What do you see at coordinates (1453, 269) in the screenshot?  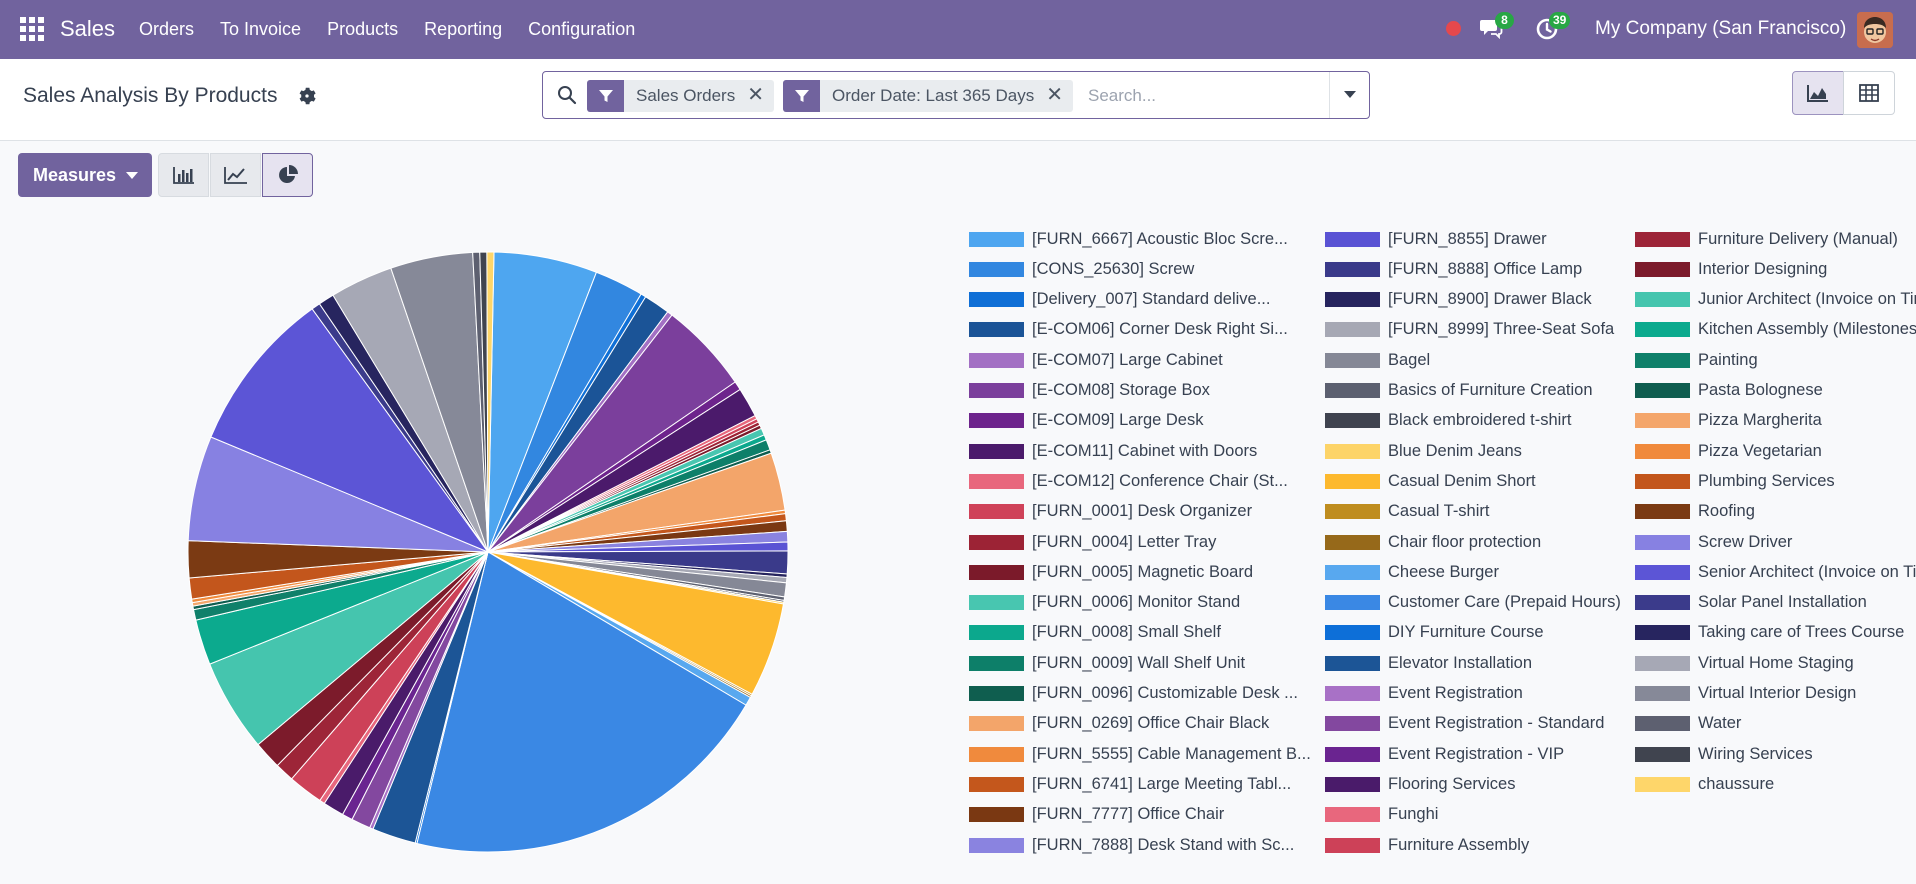 I see `legend-item: [FURN_8888] Office Lamp` at bounding box center [1453, 269].